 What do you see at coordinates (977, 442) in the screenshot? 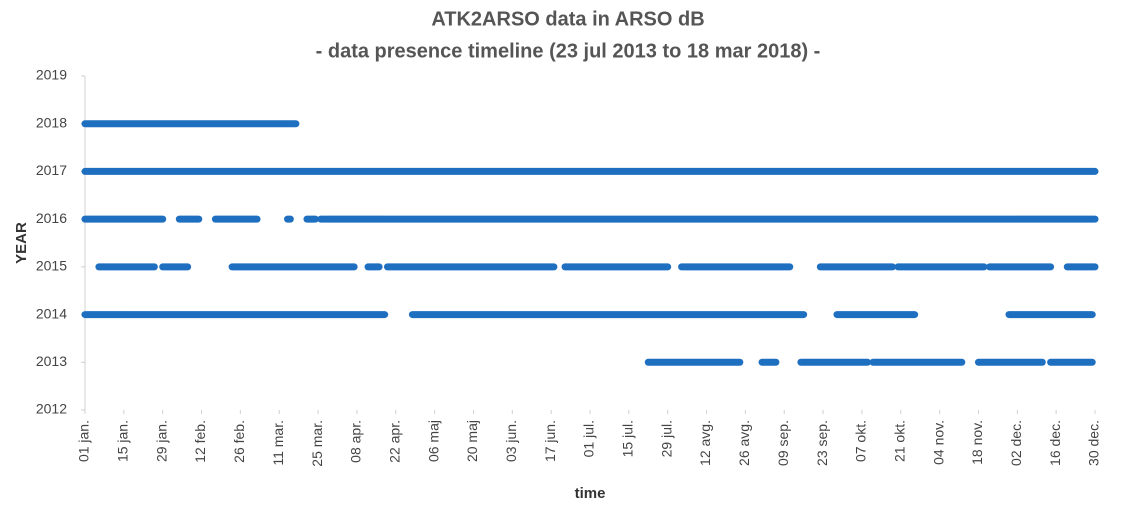
I see `x-tick-label: 18 nov.` at bounding box center [977, 442].